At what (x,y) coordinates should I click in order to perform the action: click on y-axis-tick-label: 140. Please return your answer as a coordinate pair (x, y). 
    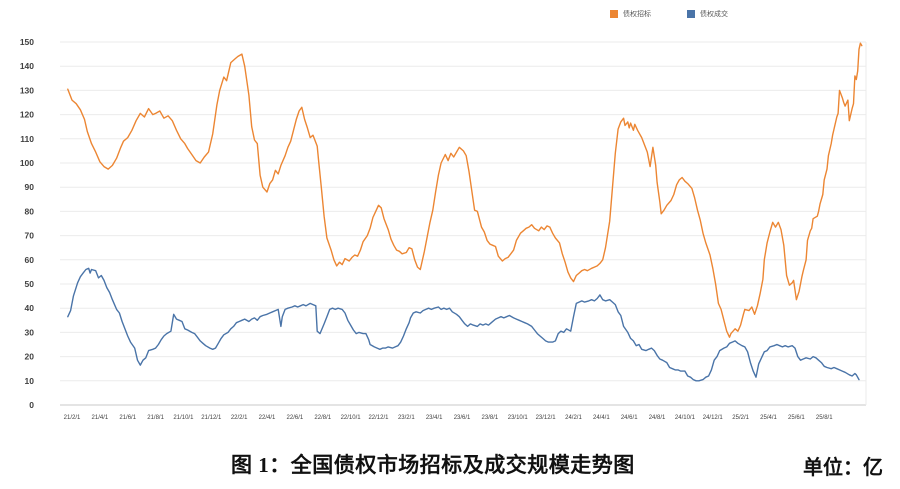
    Looking at the image, I should click on (27, 66).